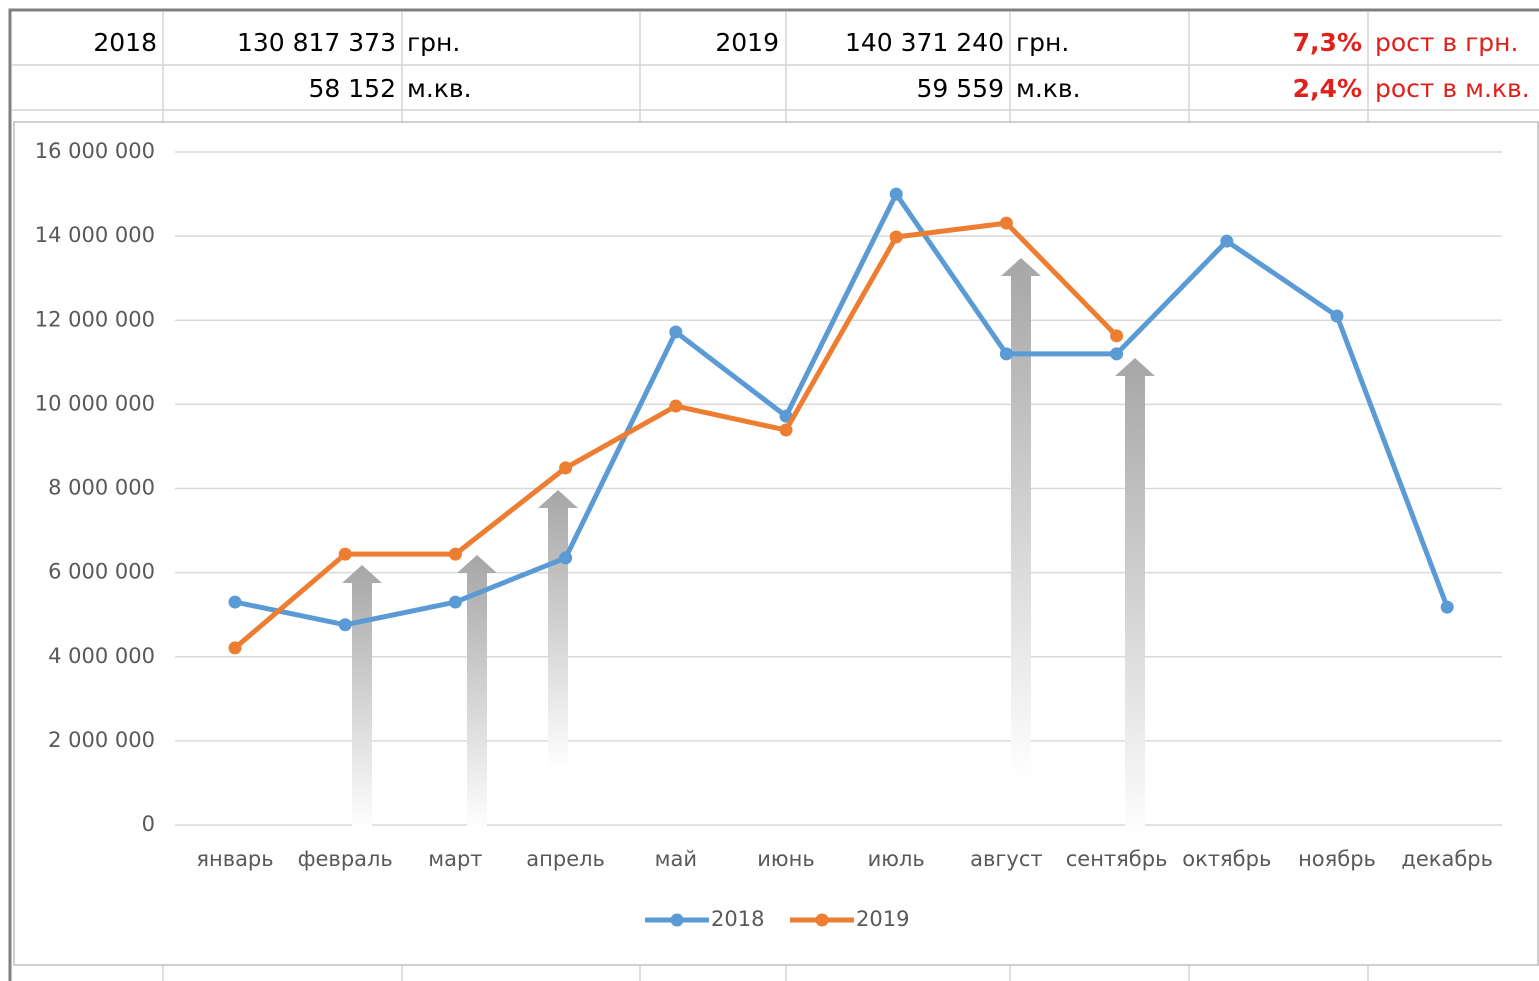 This screenshot has width=1539, height=981. Describe the element at coordinates (1006, 859) in the screenshot. I see `x-tick-label: август` at that location.